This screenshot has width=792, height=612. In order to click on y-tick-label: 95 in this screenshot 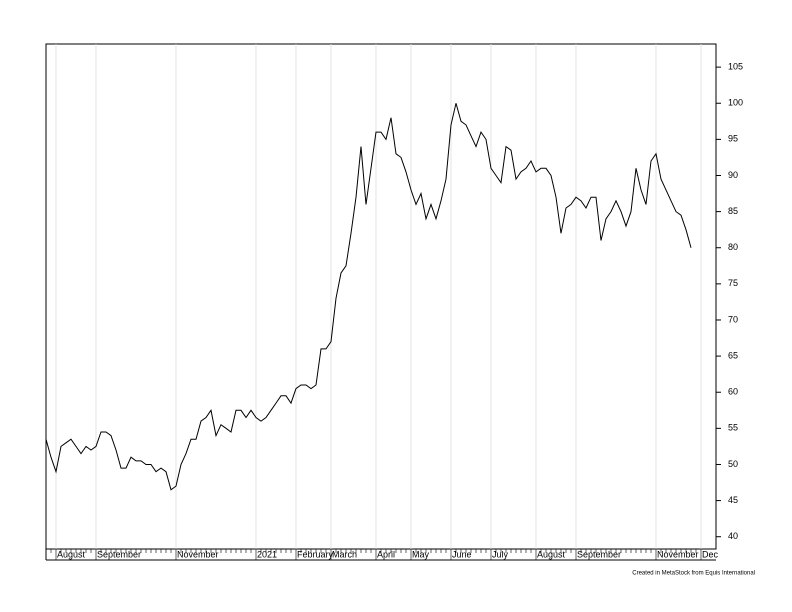, I will do `click(733, 139)`.